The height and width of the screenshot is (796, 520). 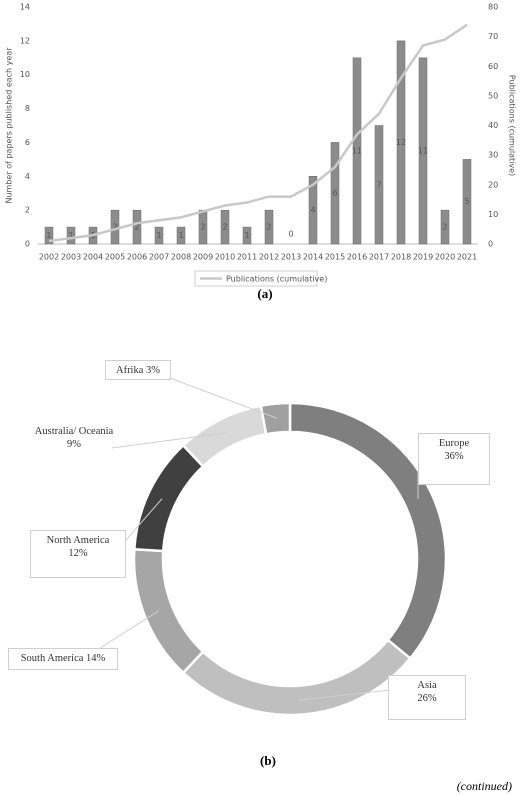 What do you see at coordinates (93, 257) in the screenshot?
I see `x-tick-label: 2004` at bounding box center [93, 257].